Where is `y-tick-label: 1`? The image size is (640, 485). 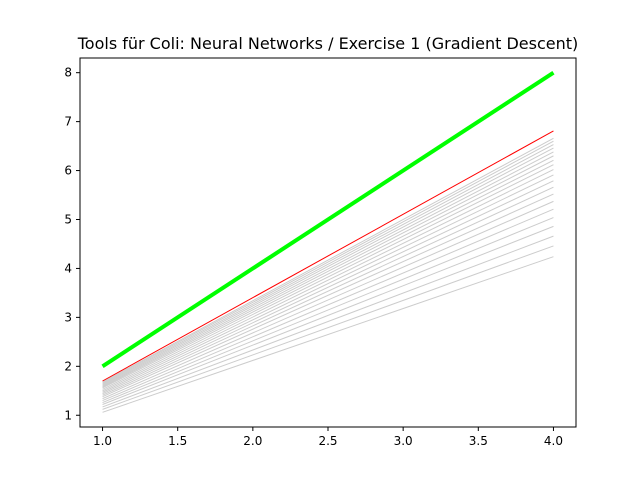
y-tick-label: 1 is located at coordinates (68, 415).